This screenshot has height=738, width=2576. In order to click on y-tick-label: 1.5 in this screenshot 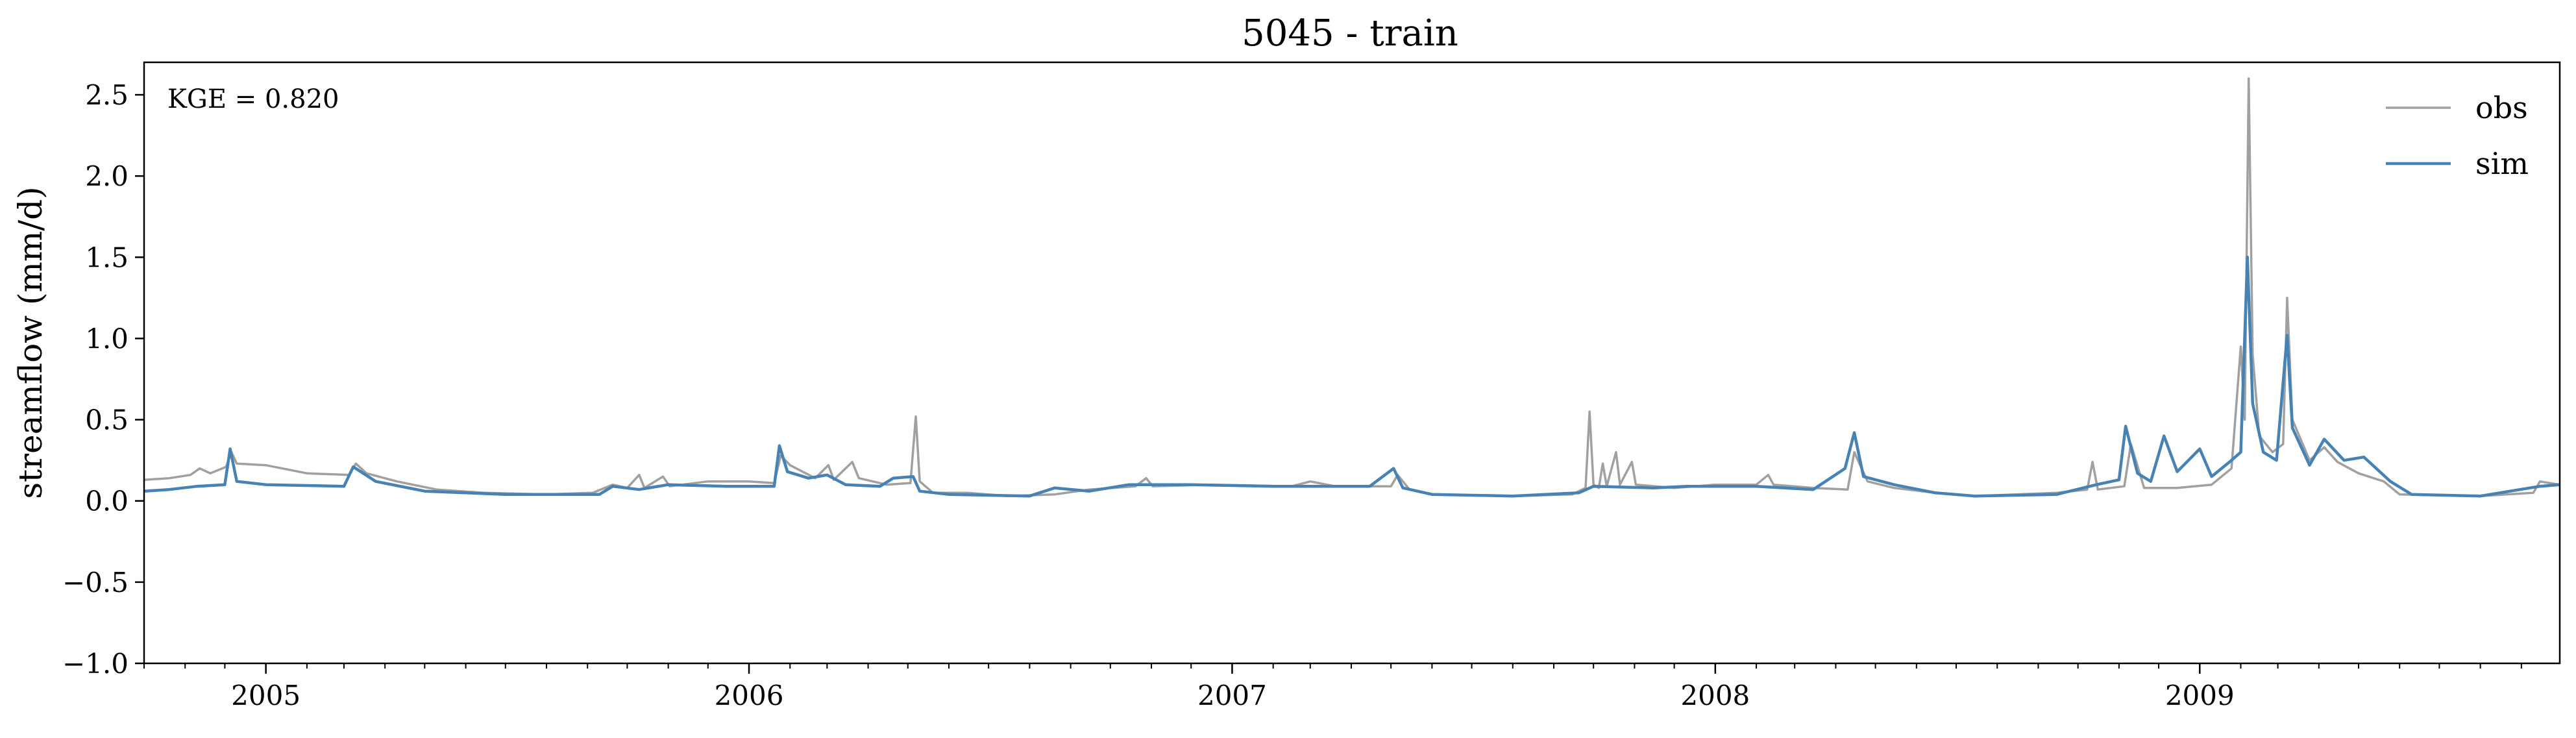, I will do `click(107, 257)`.